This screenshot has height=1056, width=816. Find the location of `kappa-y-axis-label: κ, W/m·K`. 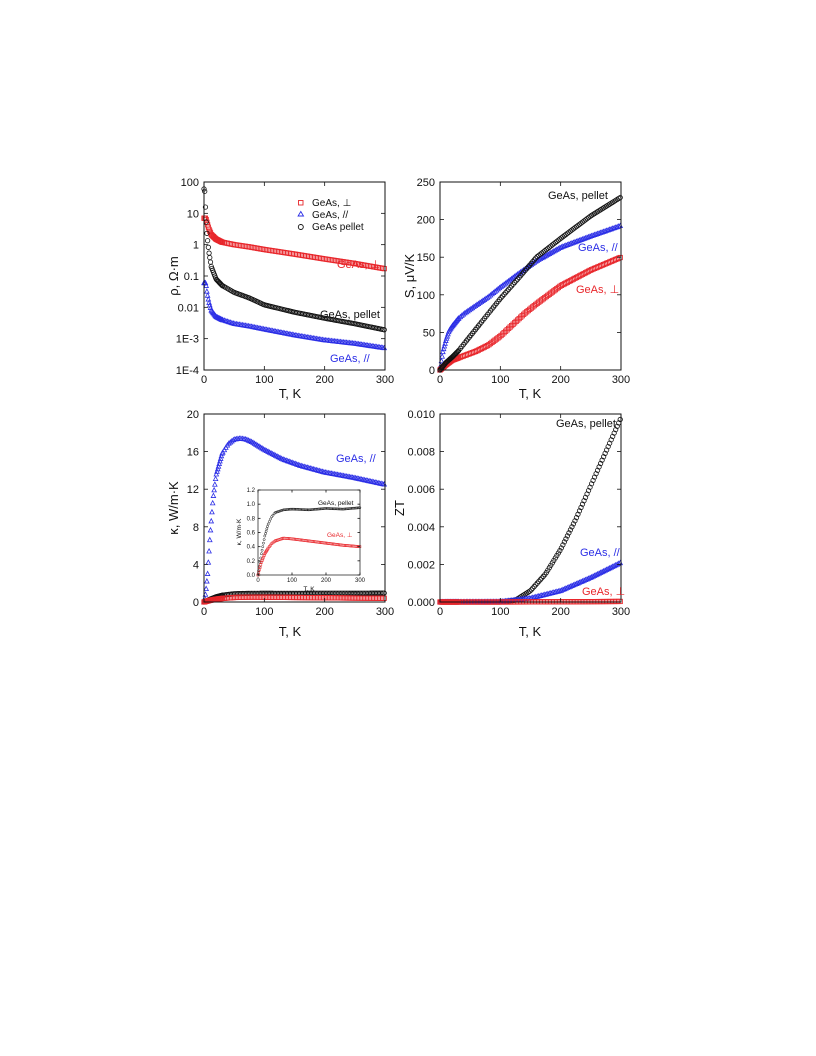

kappa-y-axis-label: κ, W/m·K is located at coordinates (173, 508).